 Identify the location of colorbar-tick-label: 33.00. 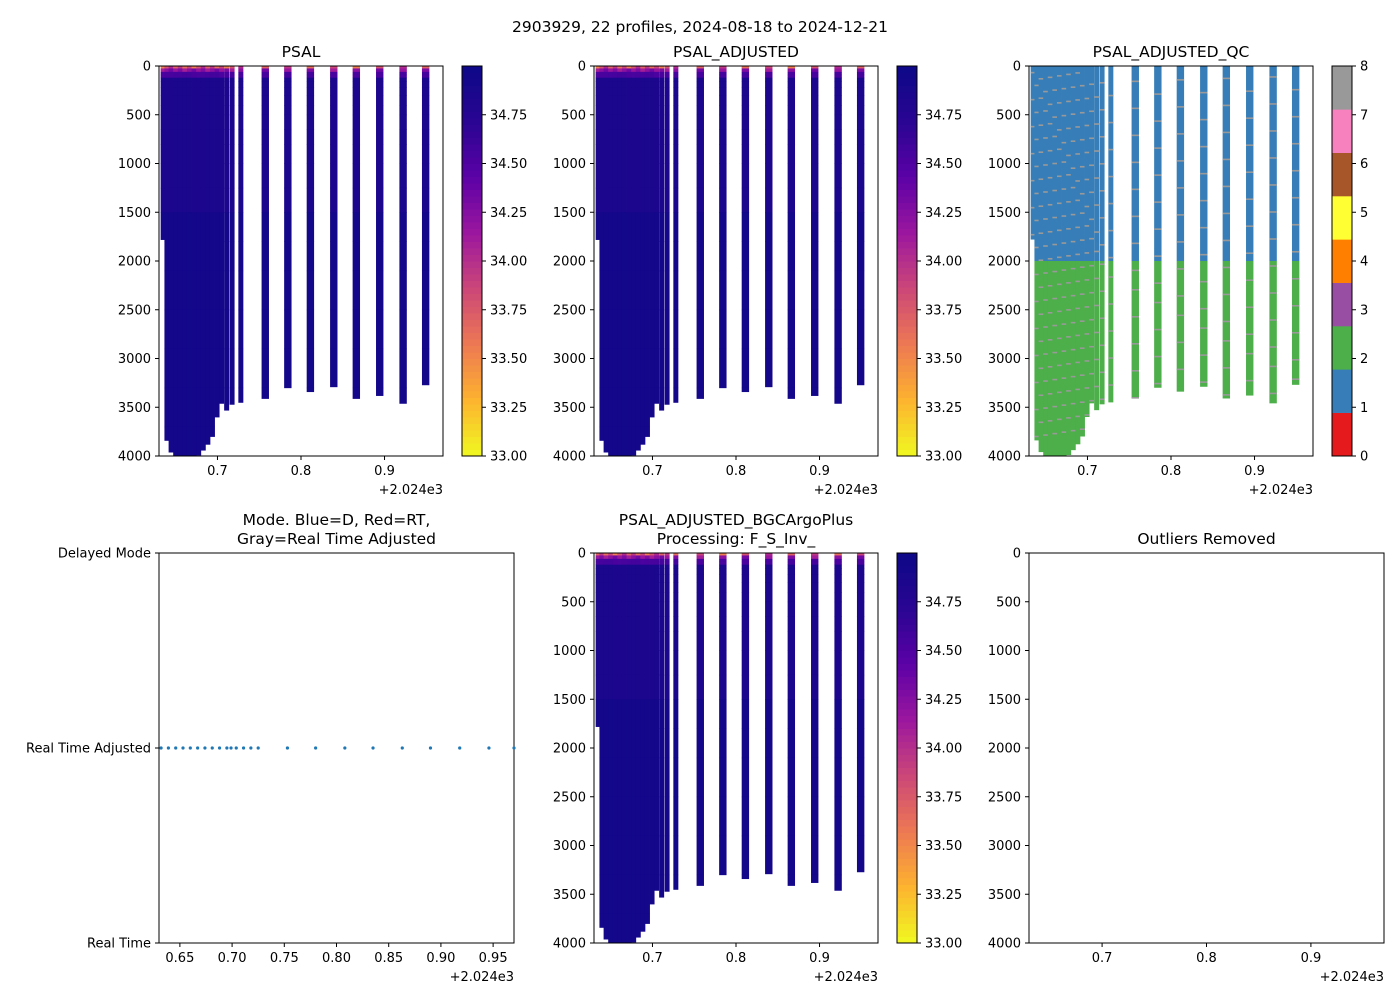
(943, 457).